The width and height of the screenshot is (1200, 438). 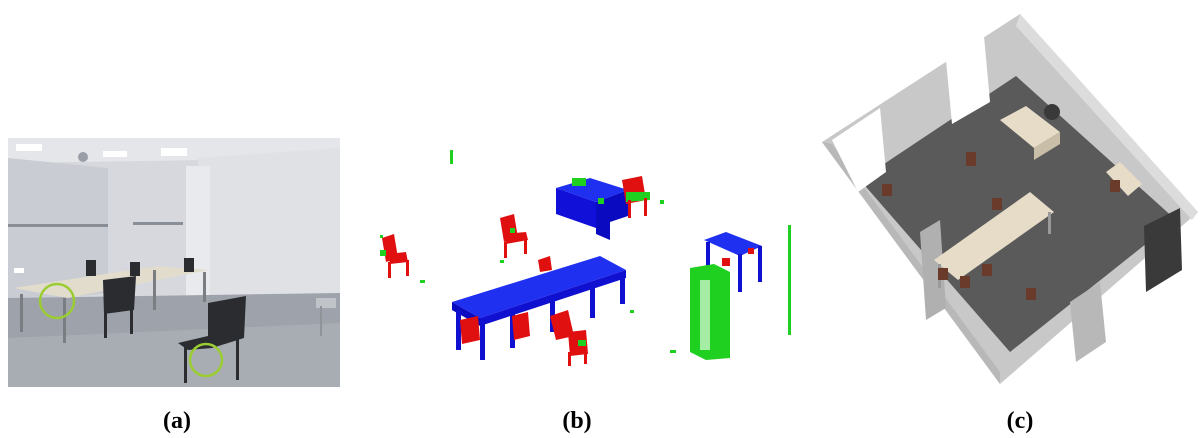 What do you see at coordinates (177, 421) in the screenshot?
I see `caption-a: (a)` at bounding box center [177, 421].